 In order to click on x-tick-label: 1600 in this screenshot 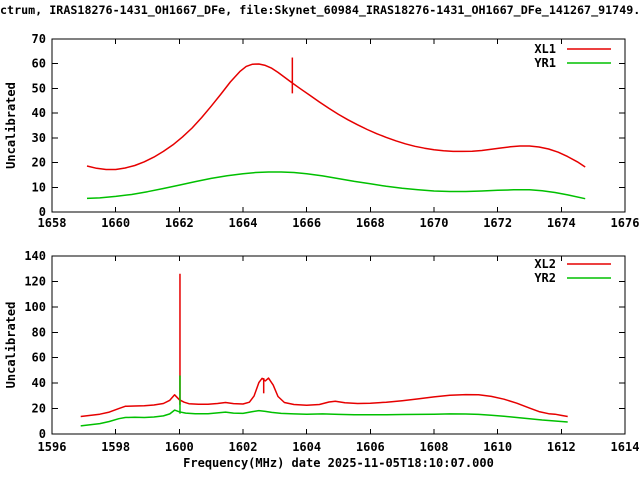, I will do `click(179, 447)`.